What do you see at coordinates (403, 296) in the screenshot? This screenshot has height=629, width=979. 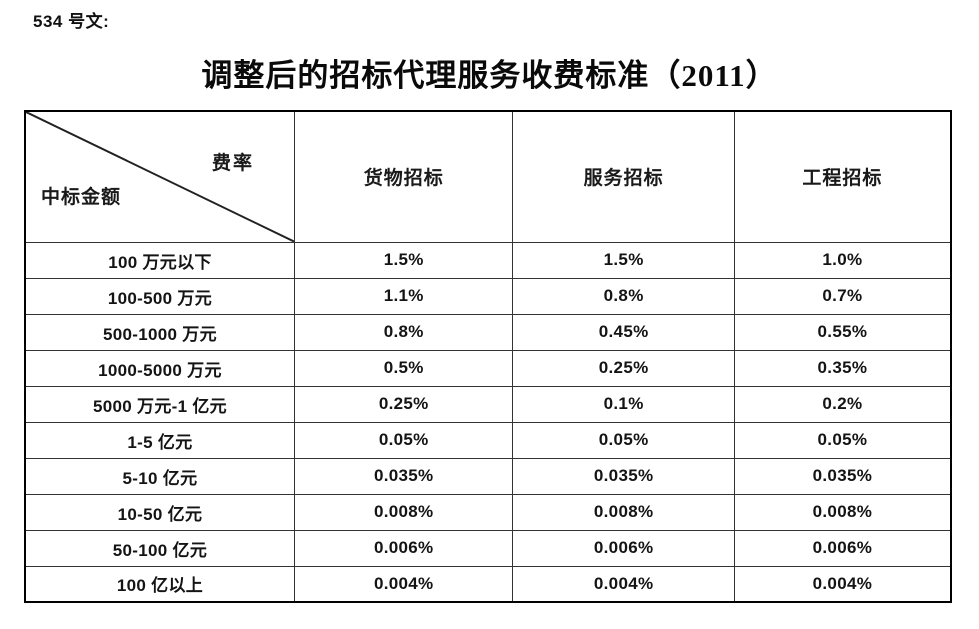 I see `rate-value-cell: 1.1%` at bounding box center [403, 296].